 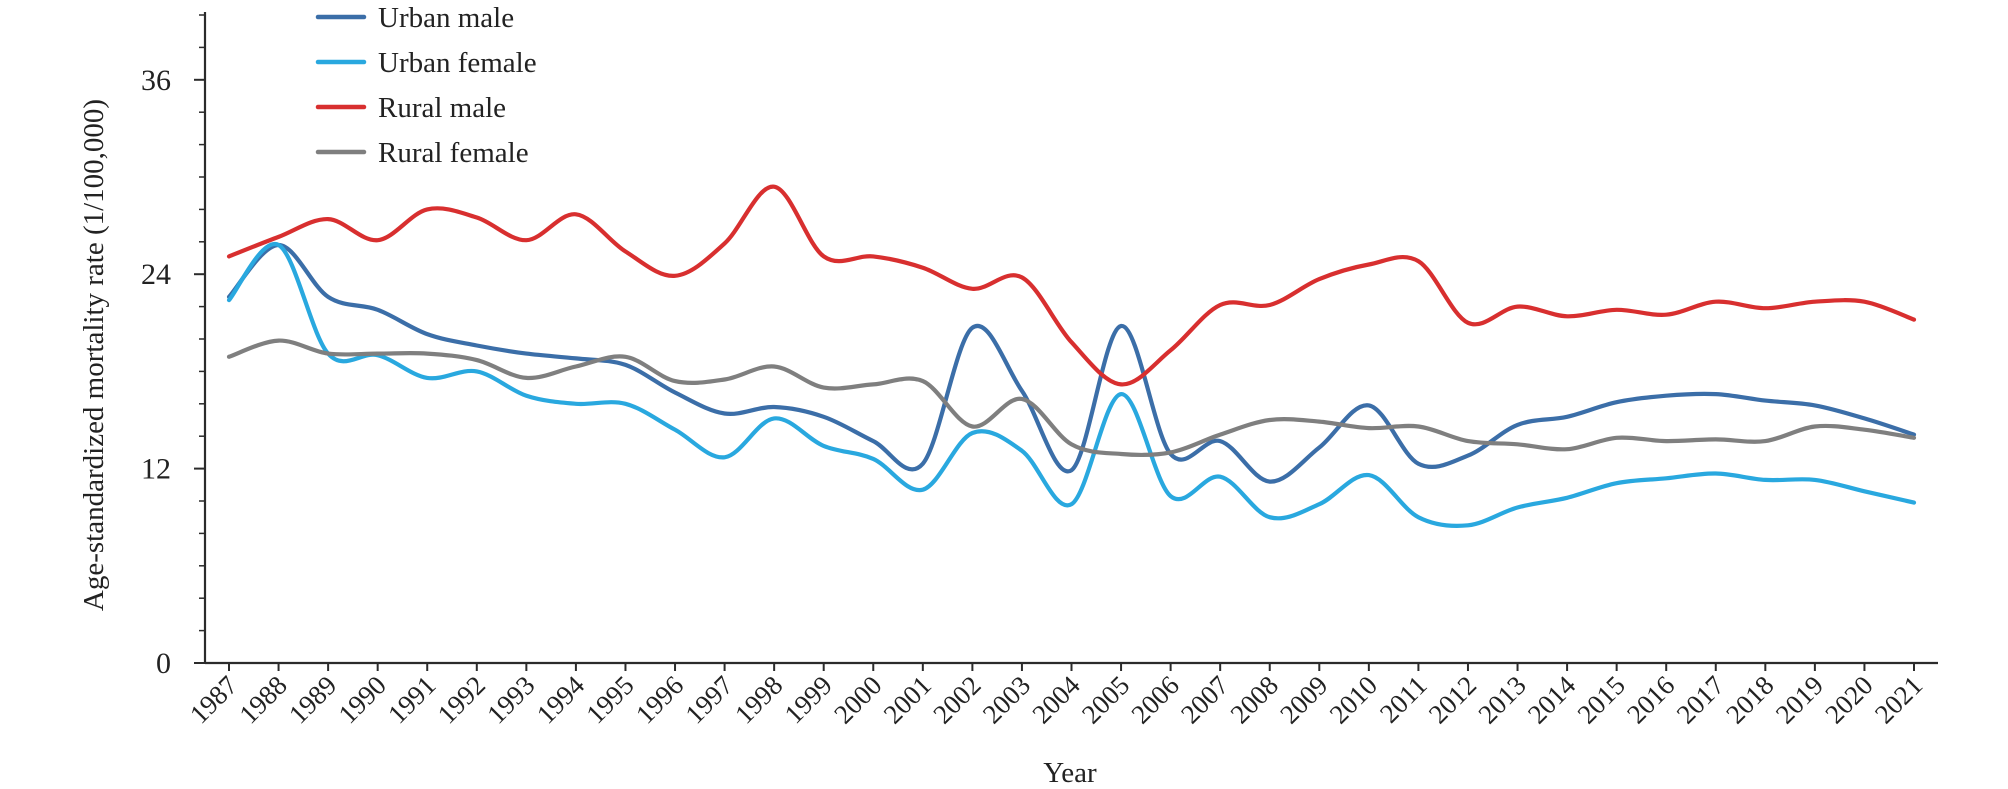 I want to click on y-tick-label: 12, so click(x=156, y=469).